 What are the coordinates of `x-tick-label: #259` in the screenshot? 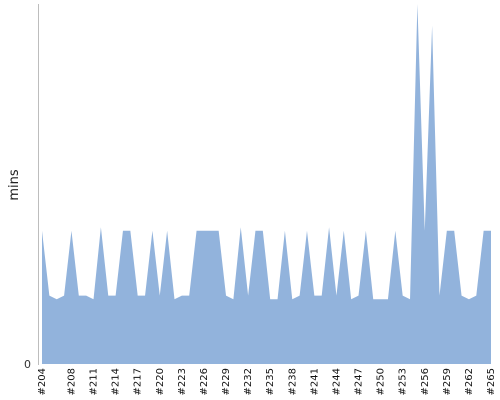 It's located at (447, 381).